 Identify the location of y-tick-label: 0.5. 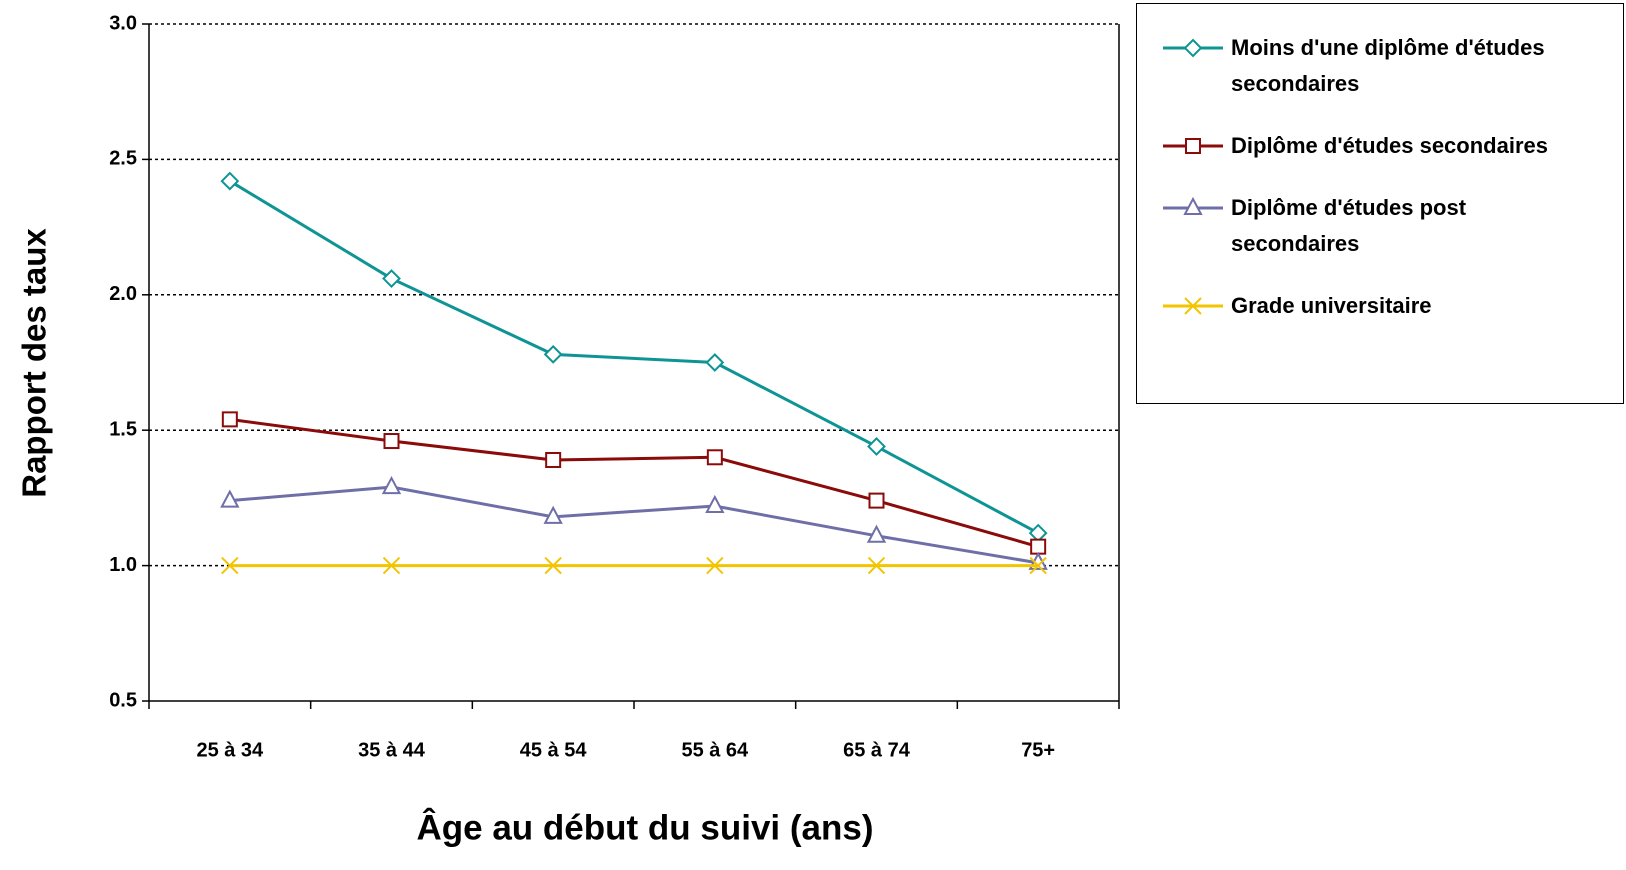
(123, 700).